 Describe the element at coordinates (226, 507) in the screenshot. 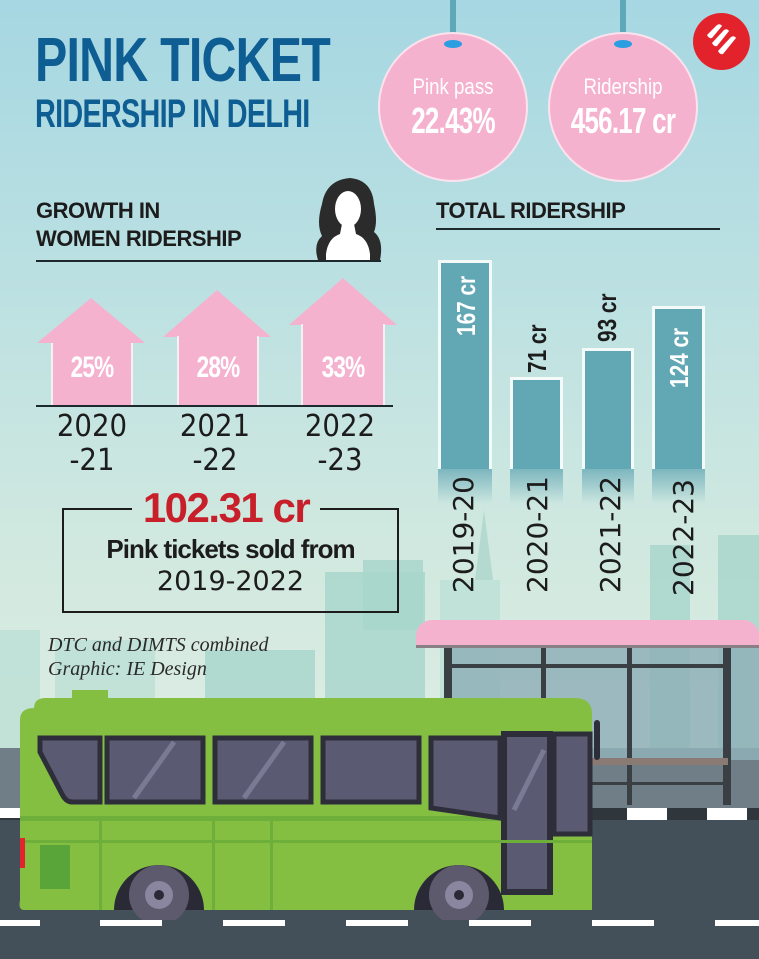

I see `pink-tickets-value: 102.31 cr` at that location.